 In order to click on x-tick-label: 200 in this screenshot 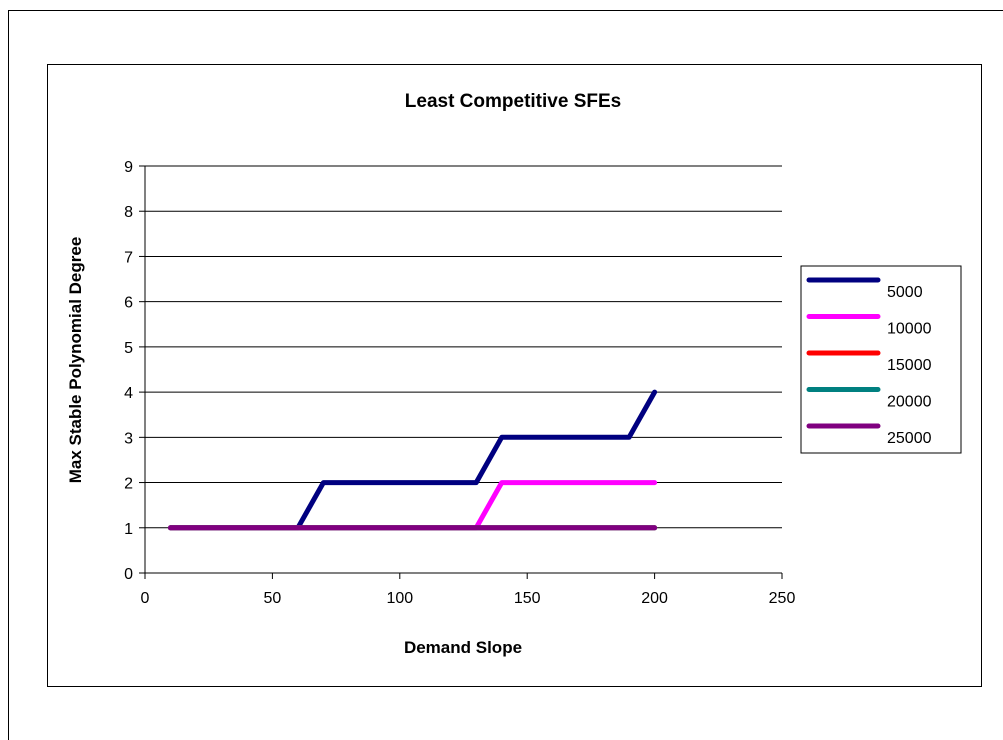, I will do `click(654, 598)`.